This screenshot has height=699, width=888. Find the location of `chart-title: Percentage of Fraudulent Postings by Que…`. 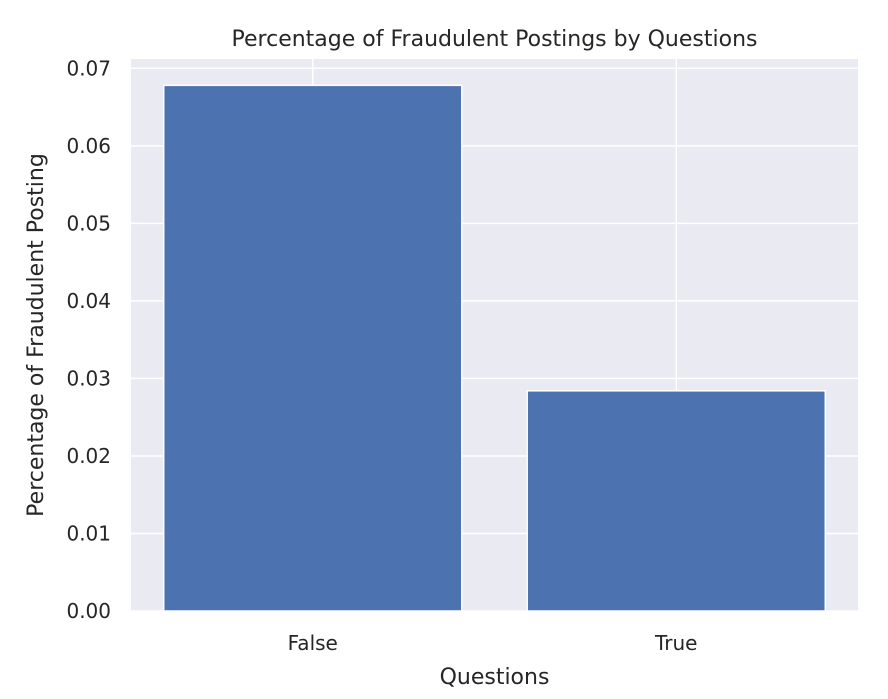

chart-title: Percentage of Fraudulent Postings by Que… is located at coordinates (495, 39).